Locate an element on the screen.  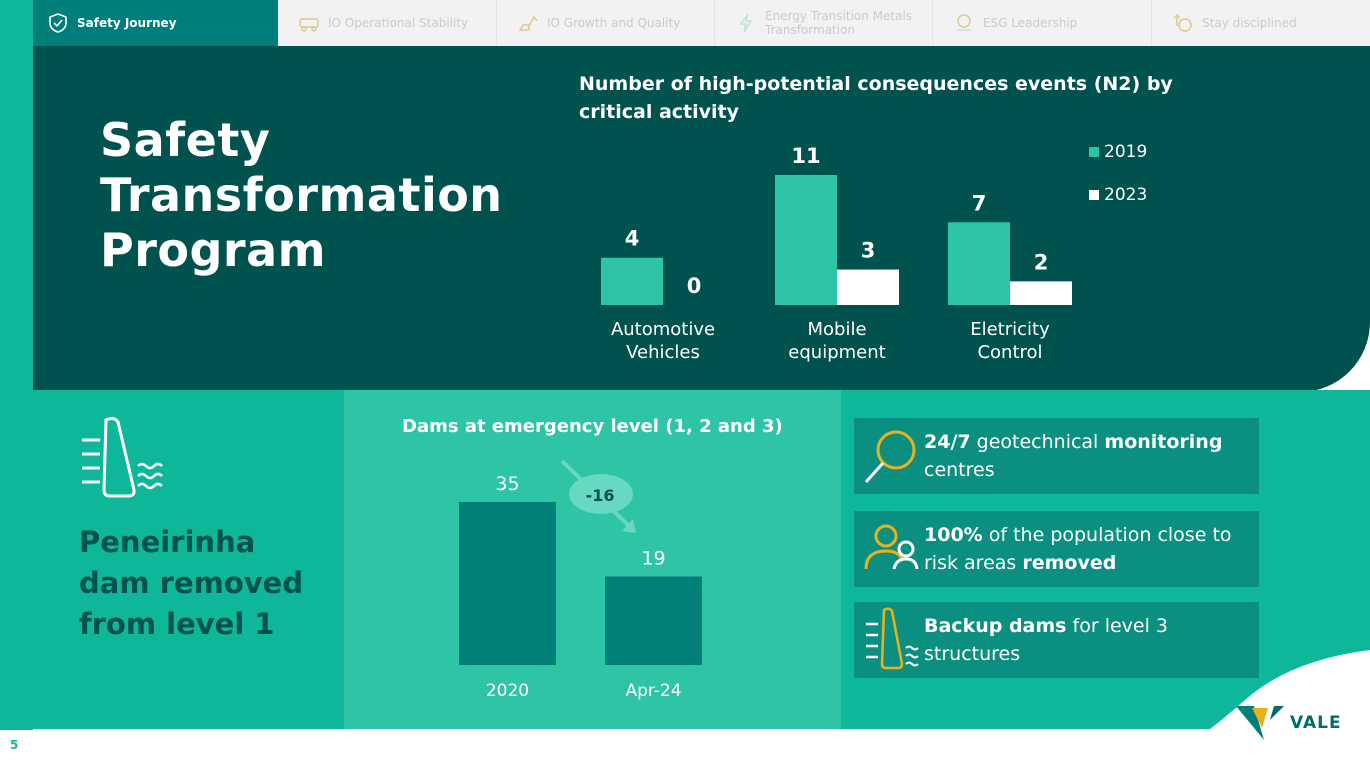
coin-arrow-icon is located at coordinates (1183, 23).